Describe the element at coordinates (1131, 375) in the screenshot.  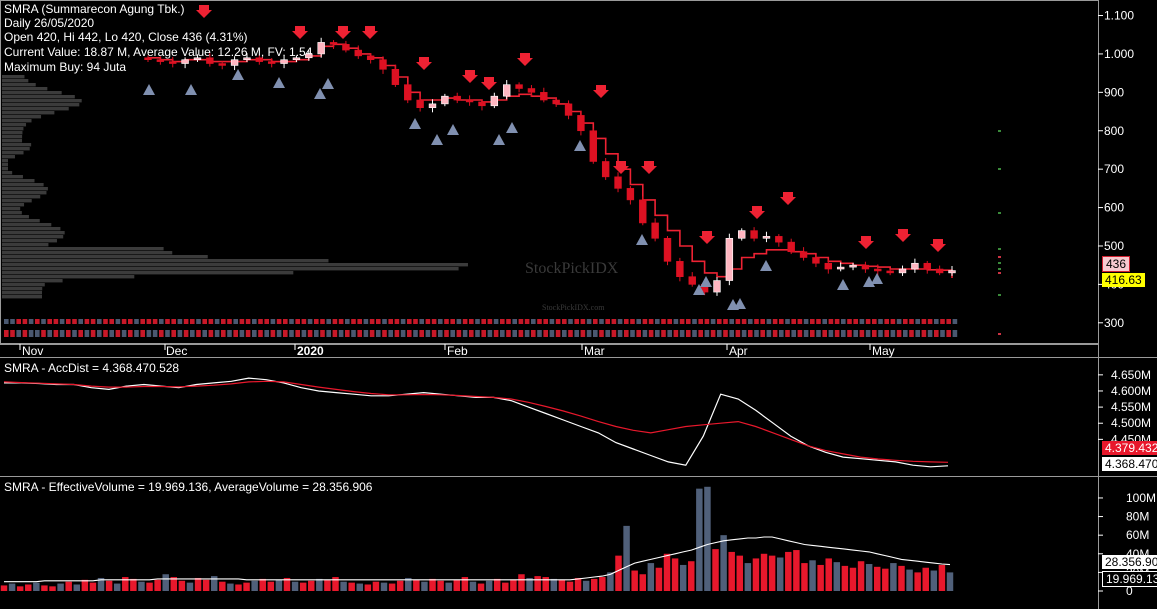
I see `accdist-tick-label: 4.650M` at that location.